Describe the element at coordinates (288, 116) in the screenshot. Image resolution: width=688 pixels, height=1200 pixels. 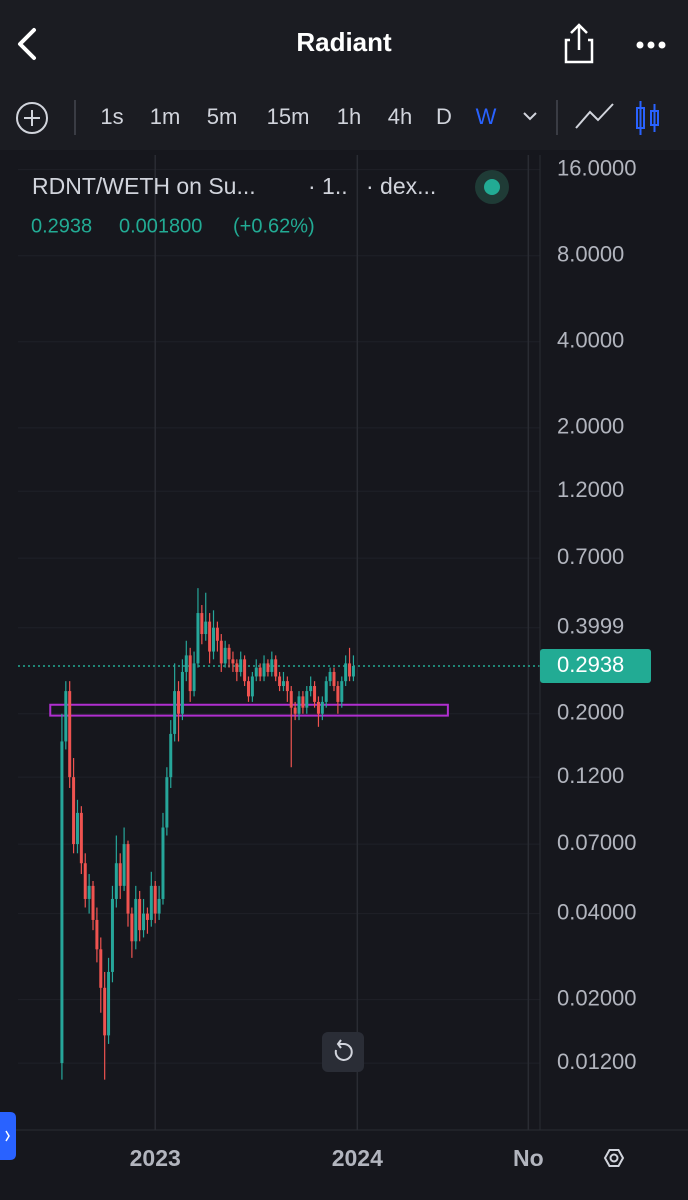
I see `interval-button: 15m` at that location.